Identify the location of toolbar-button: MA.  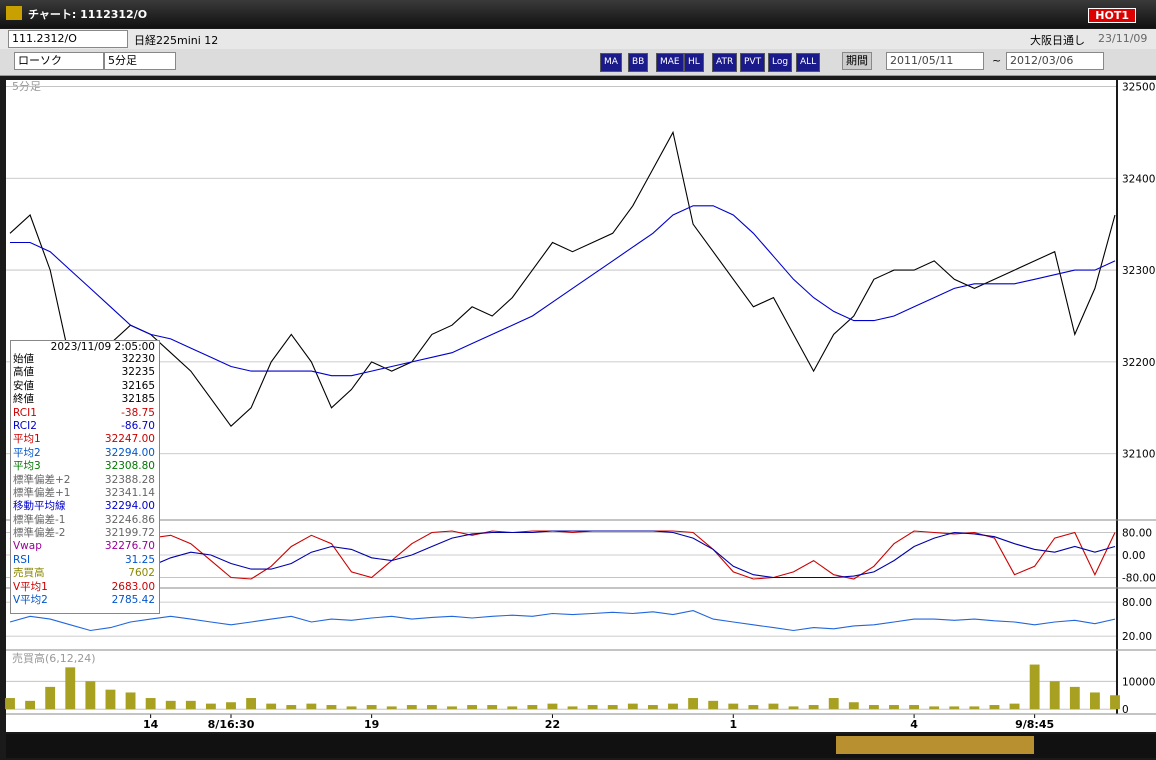
(611, 62).